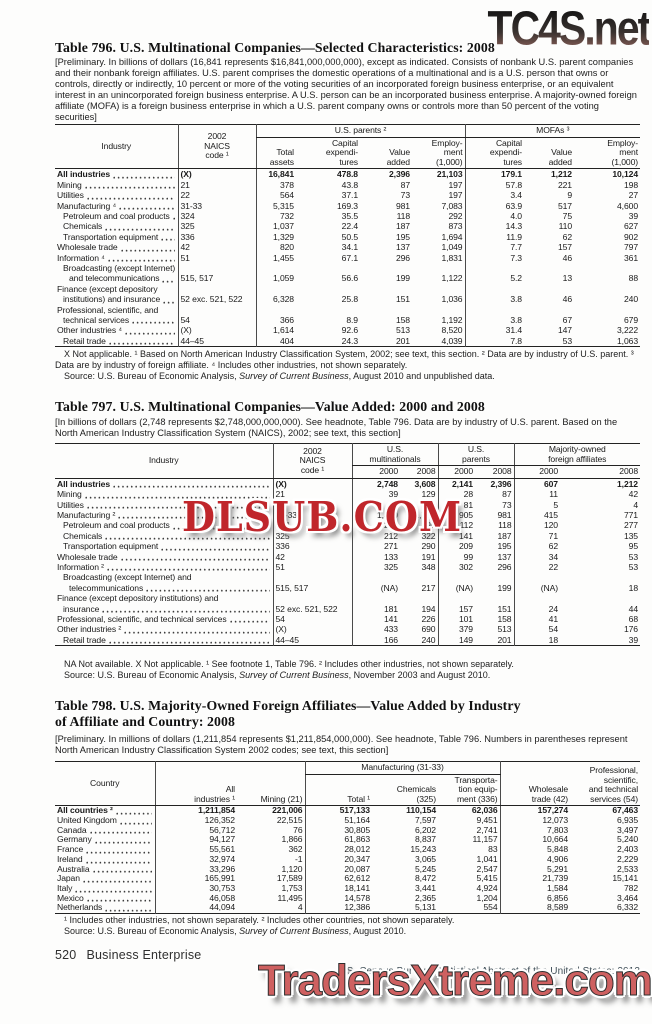 The height and width of the screenshot is (1024, 652). Describe the element at coordinates (338, 811) in the screenshot. I see `cell-value: 517,133` at that location.